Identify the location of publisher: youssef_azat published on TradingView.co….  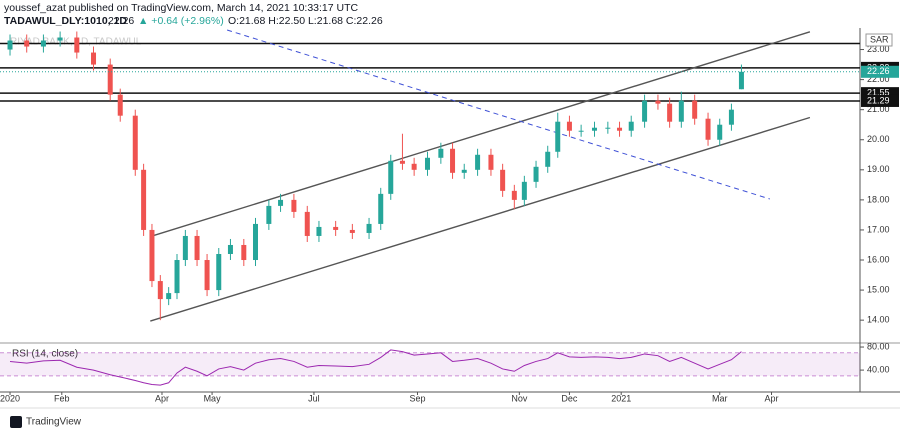
(181, 8).